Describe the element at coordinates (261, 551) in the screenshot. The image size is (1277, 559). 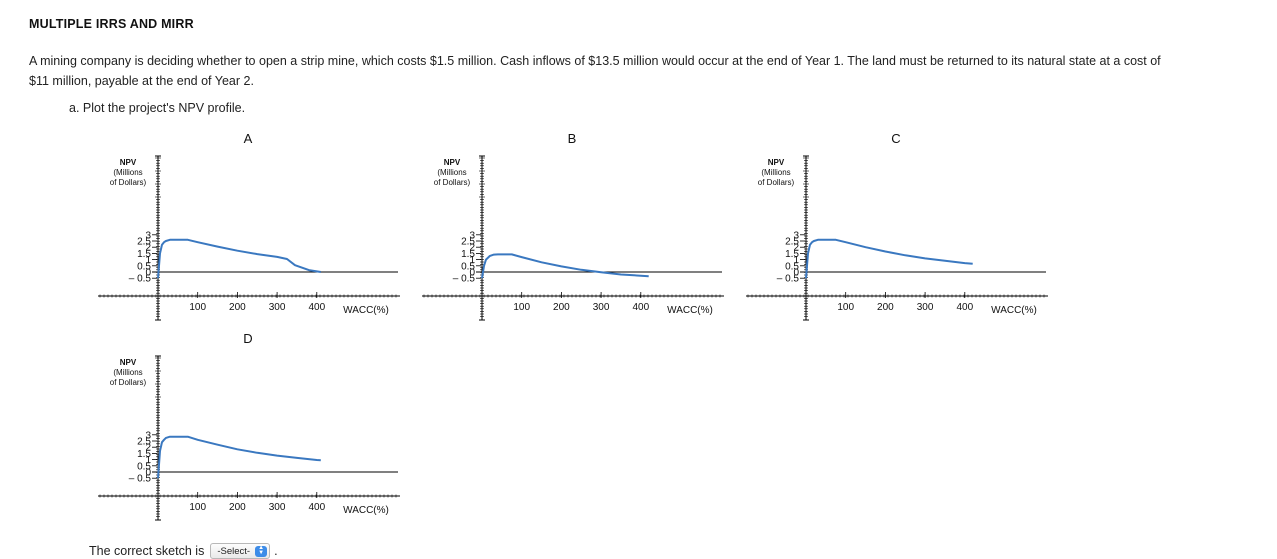
I see `chevron-updown-icon: ▲ ▼` at that location.